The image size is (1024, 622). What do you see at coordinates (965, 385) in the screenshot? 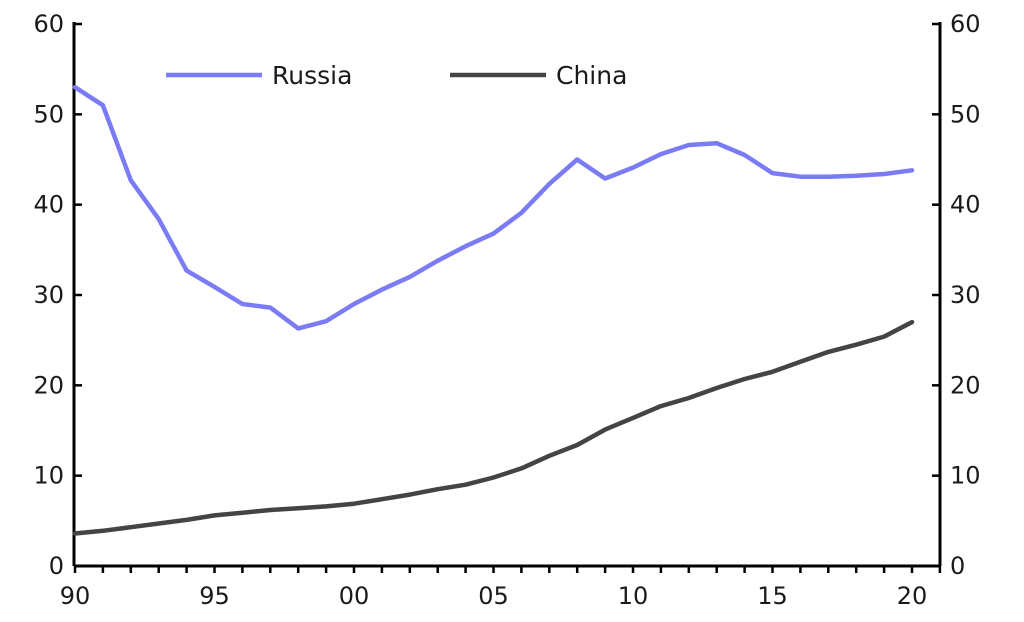
I see `right-y-tick-label: 20` at bounding box center [965, 385].